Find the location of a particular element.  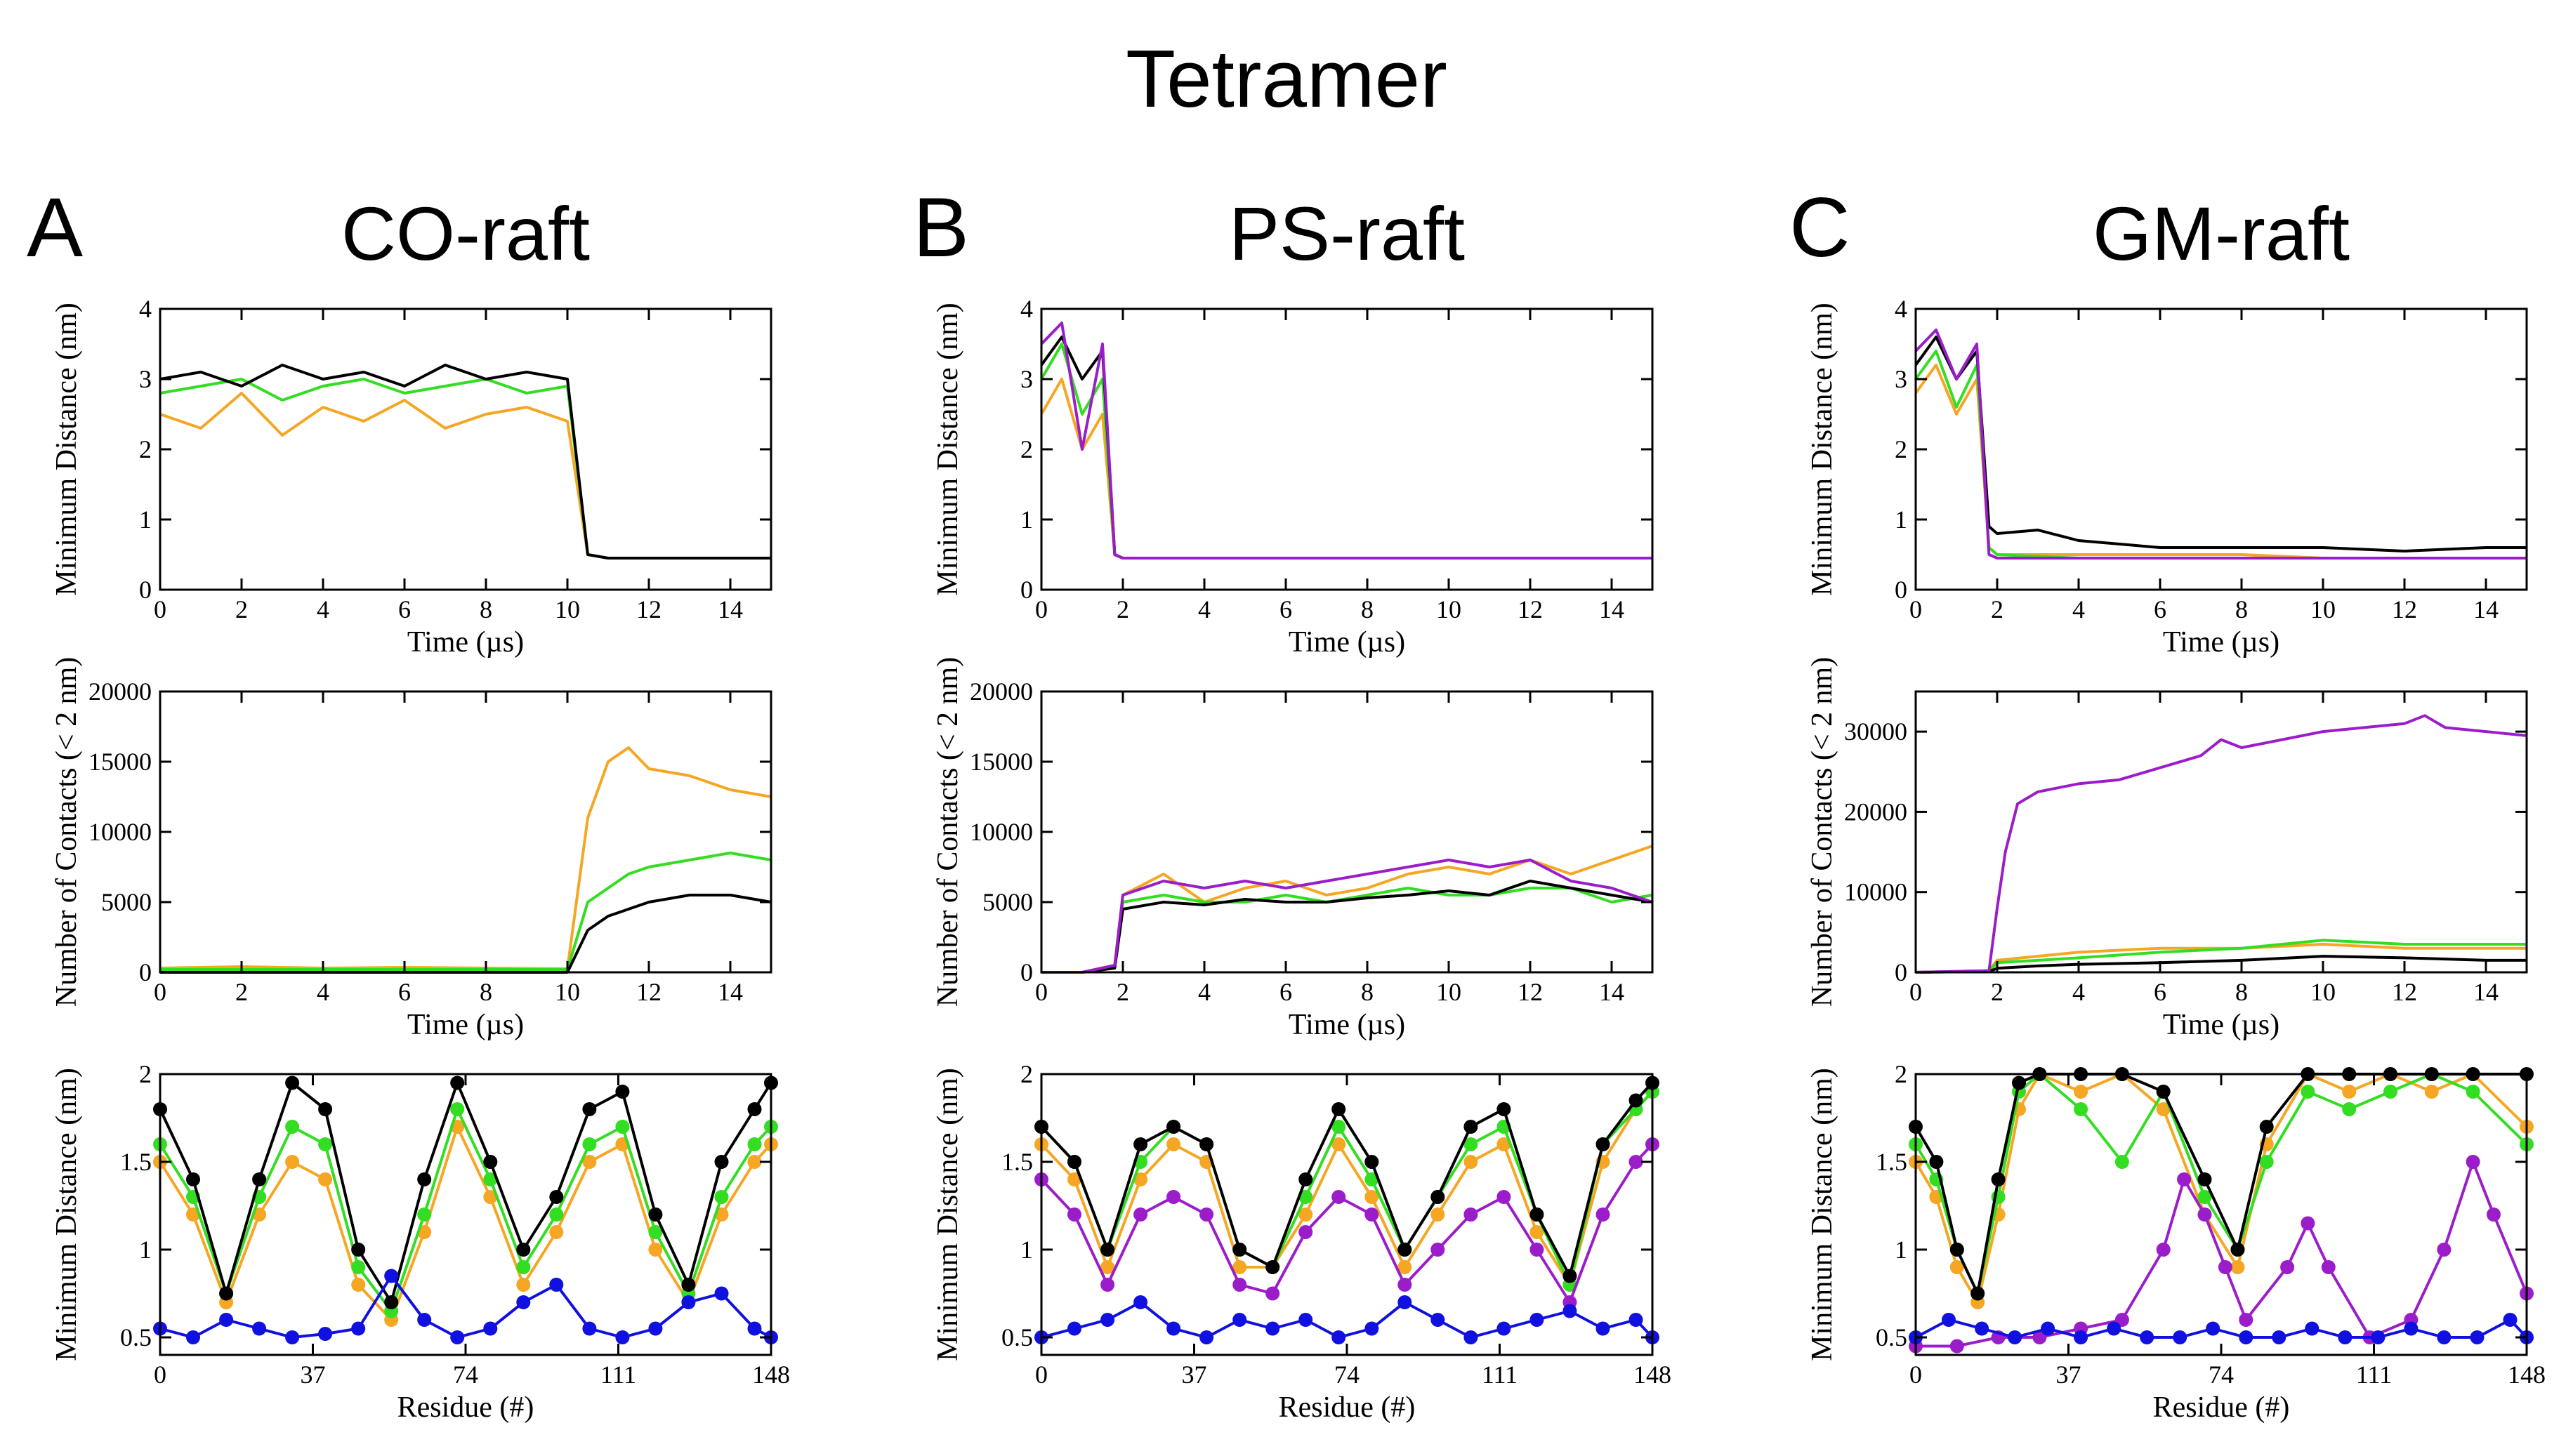

panel-title-b: PS-raft is located at coordinates (1347, 233).